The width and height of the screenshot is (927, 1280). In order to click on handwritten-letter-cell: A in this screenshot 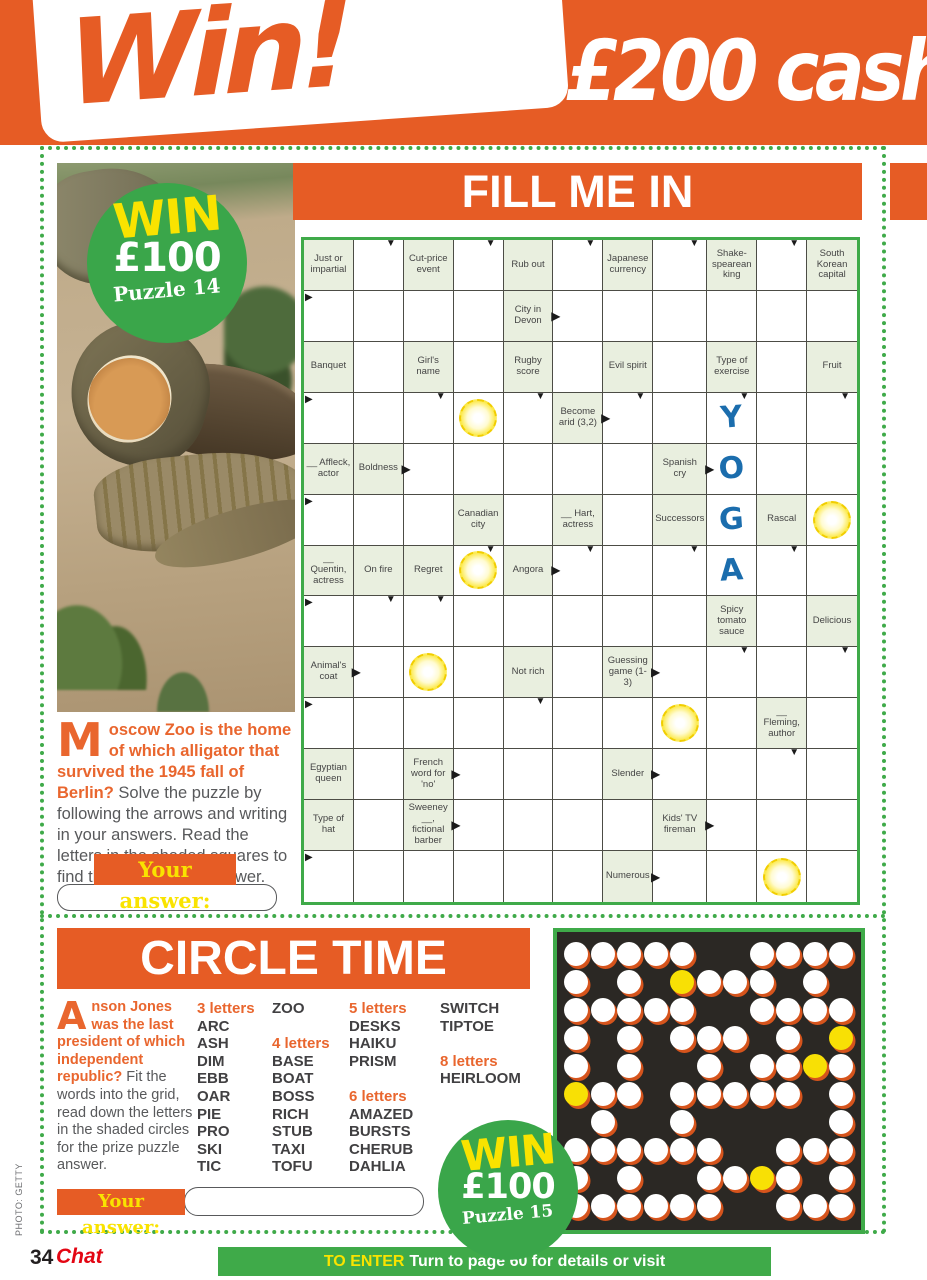, I will do `click(732, 571)`.